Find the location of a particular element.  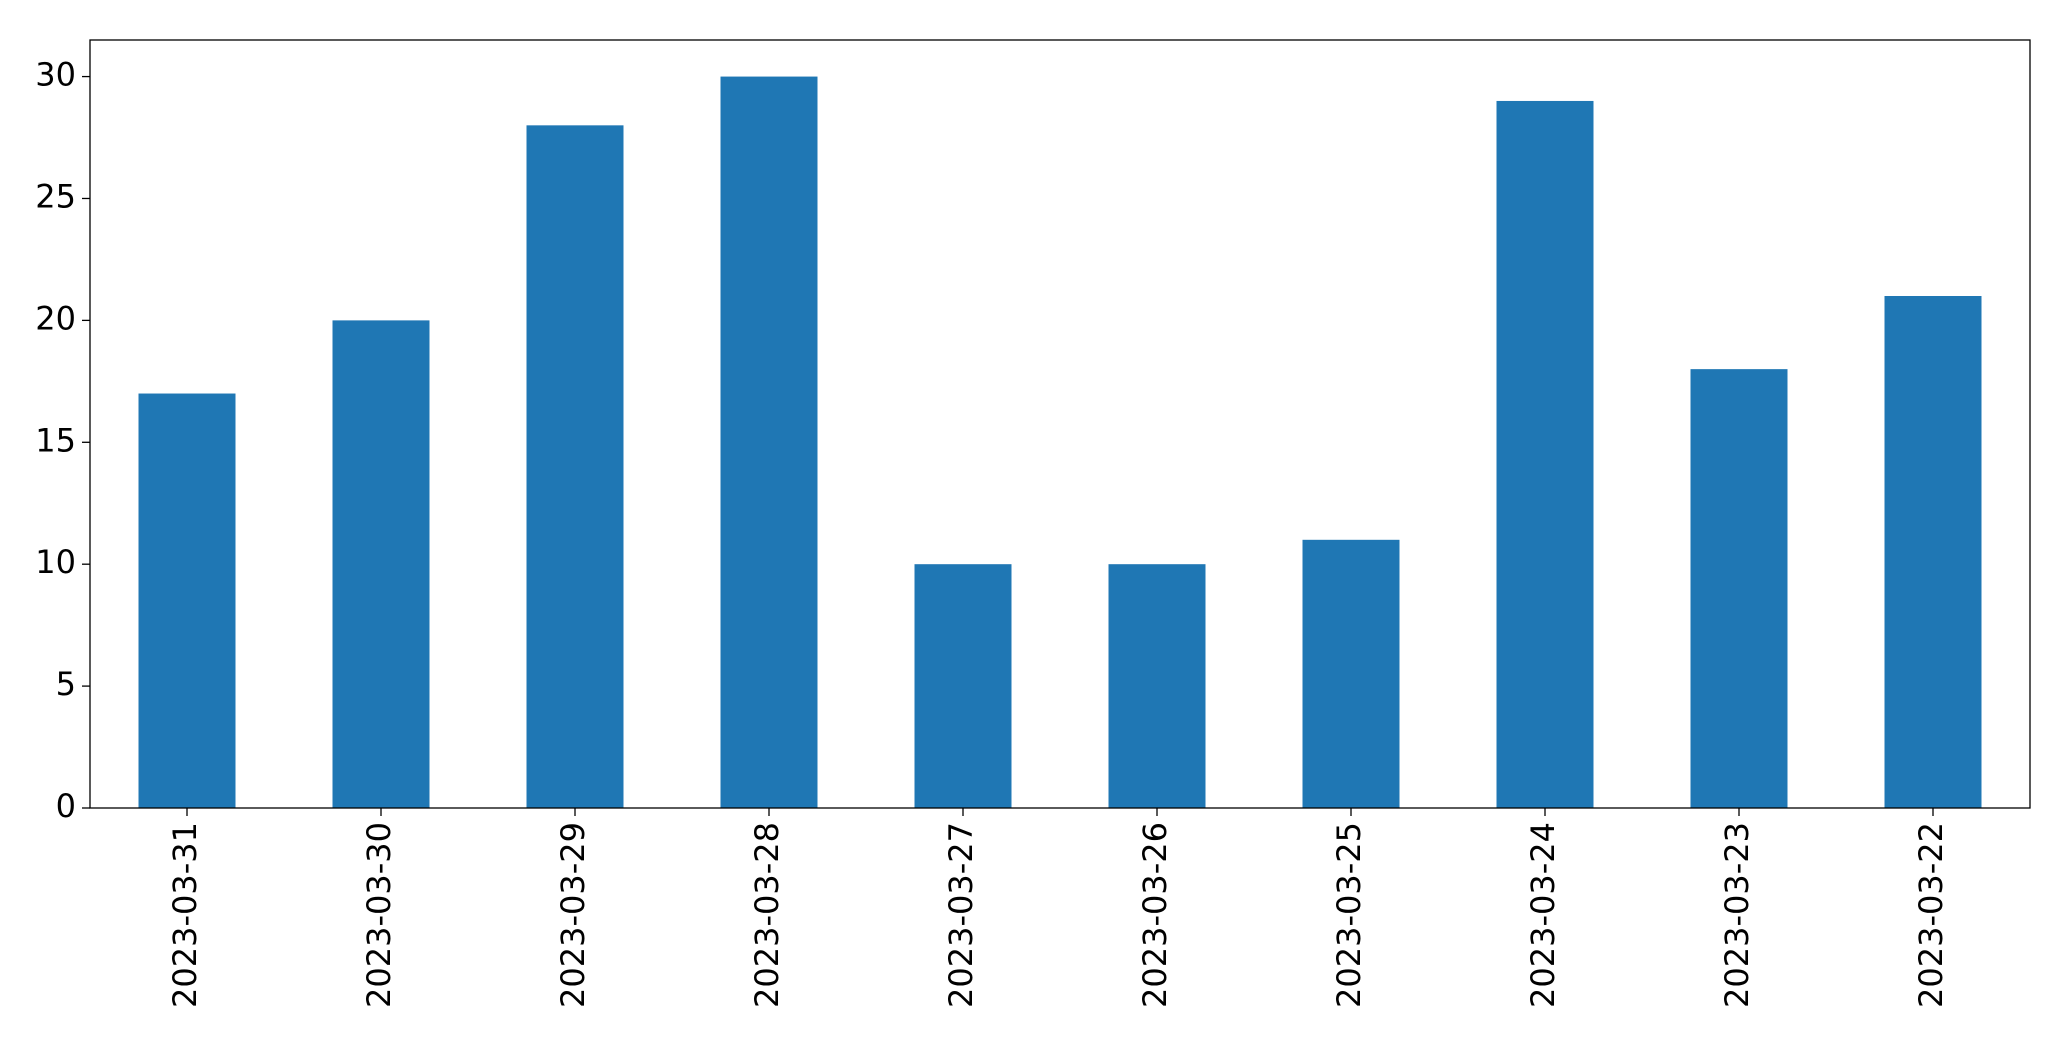

y-tick-label: 30 is located at coordinates (55, 75).